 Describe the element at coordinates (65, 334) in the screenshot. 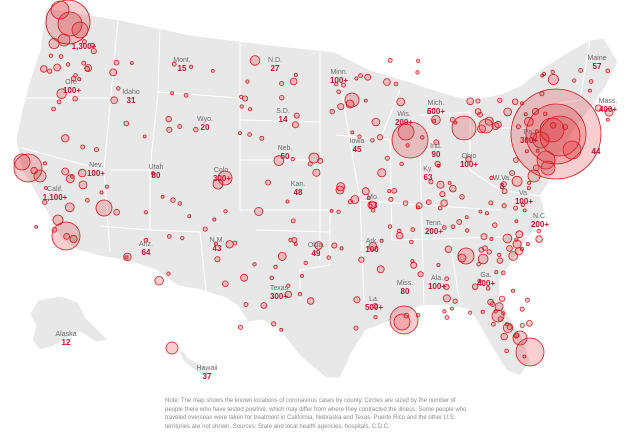

I see `label-alaska-name: Alaska` at that location.